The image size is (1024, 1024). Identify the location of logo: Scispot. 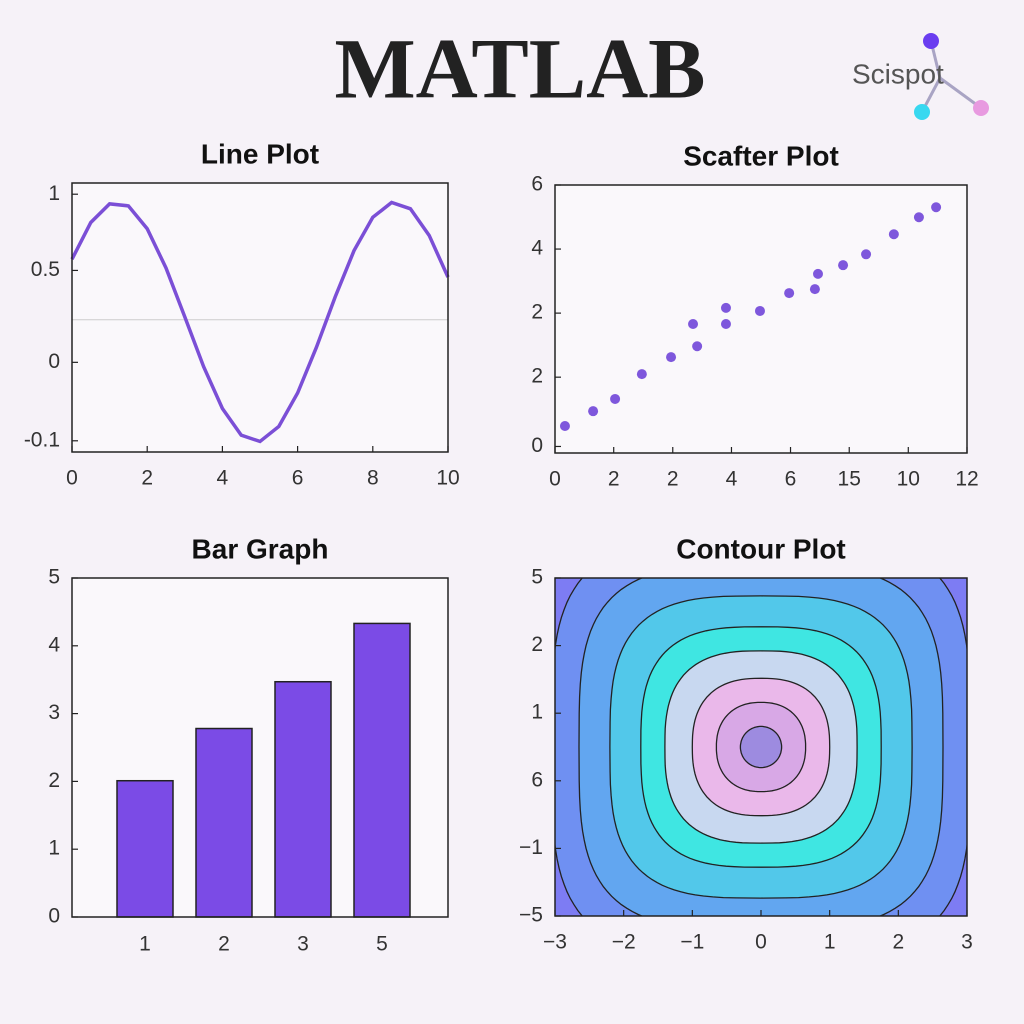
(920, 76).